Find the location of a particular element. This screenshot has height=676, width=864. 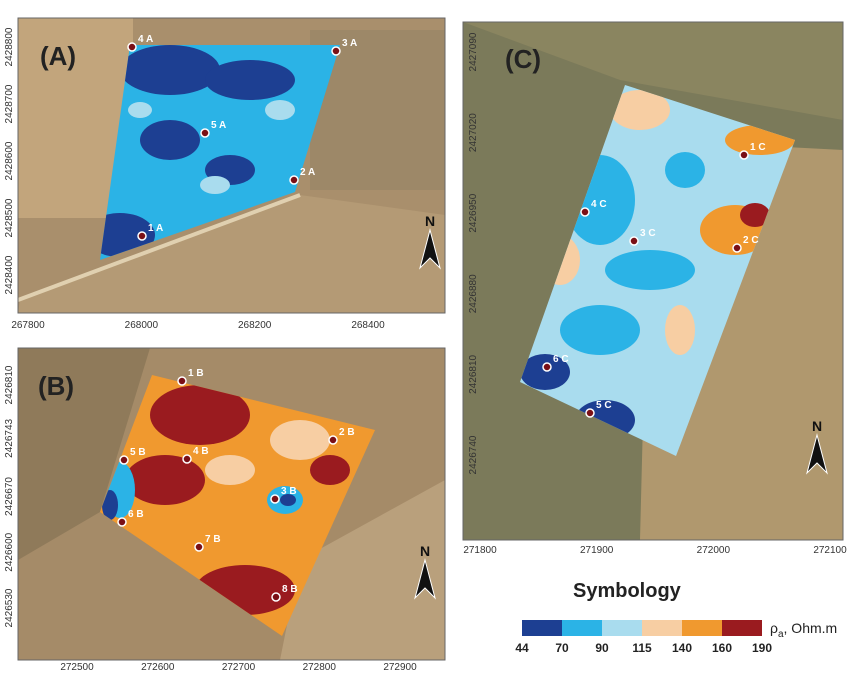

x-tick-label: 272700 is located at coordinates (239, 667).